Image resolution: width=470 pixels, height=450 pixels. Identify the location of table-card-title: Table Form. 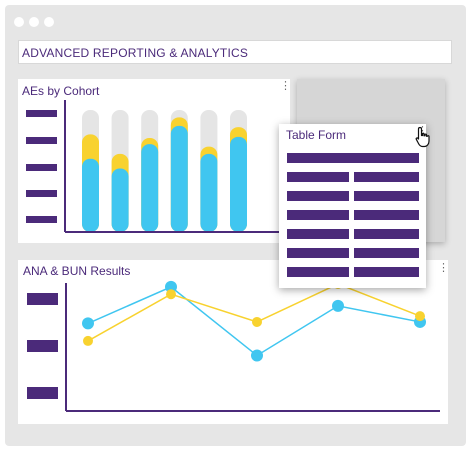
(316, 135).